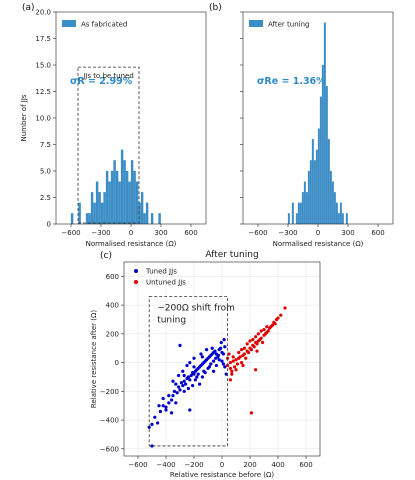 The image size is (415, 480). I want to click on y-tick-label: 200, so click(112, 334).